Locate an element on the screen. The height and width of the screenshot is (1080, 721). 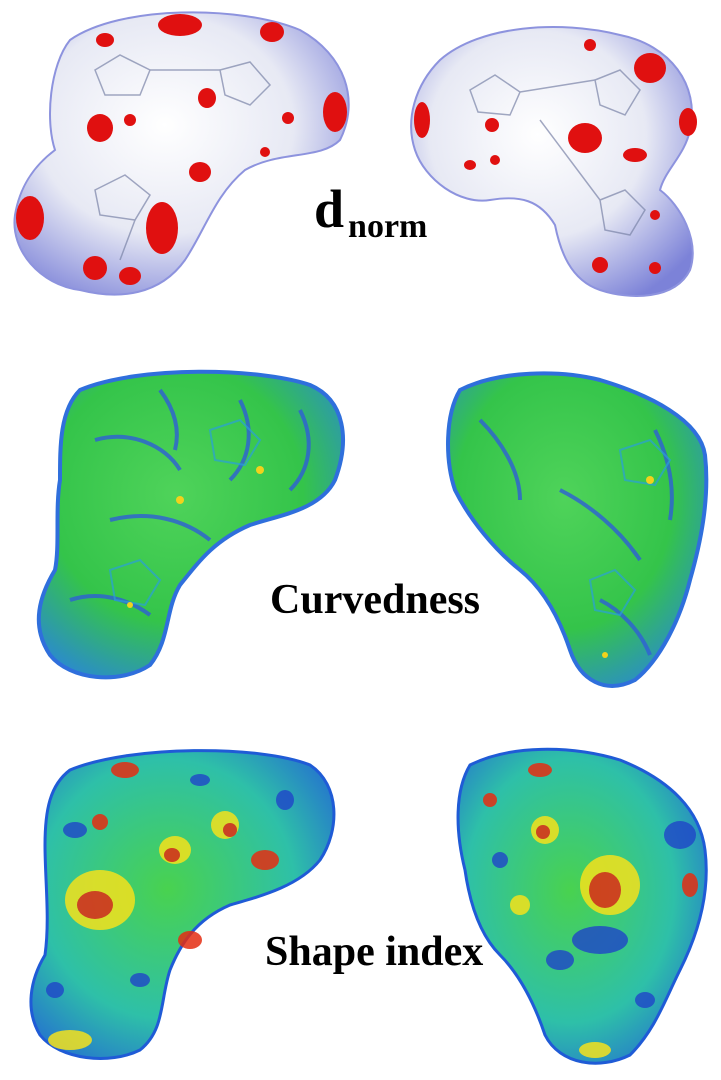
curvedness-label: Curvedness is located at coordinates (375, 600).